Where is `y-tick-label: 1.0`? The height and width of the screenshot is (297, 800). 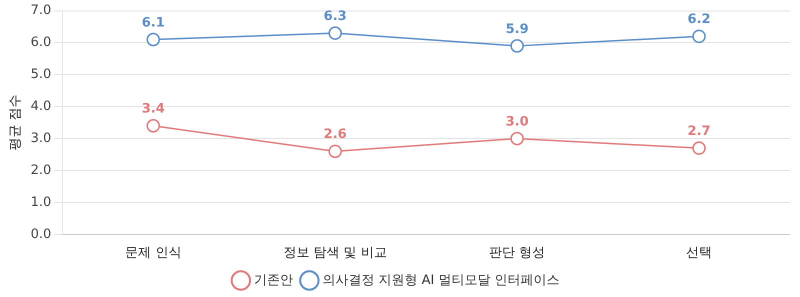
y-tick-label: 1.0 is located at coordinates (41, 202).